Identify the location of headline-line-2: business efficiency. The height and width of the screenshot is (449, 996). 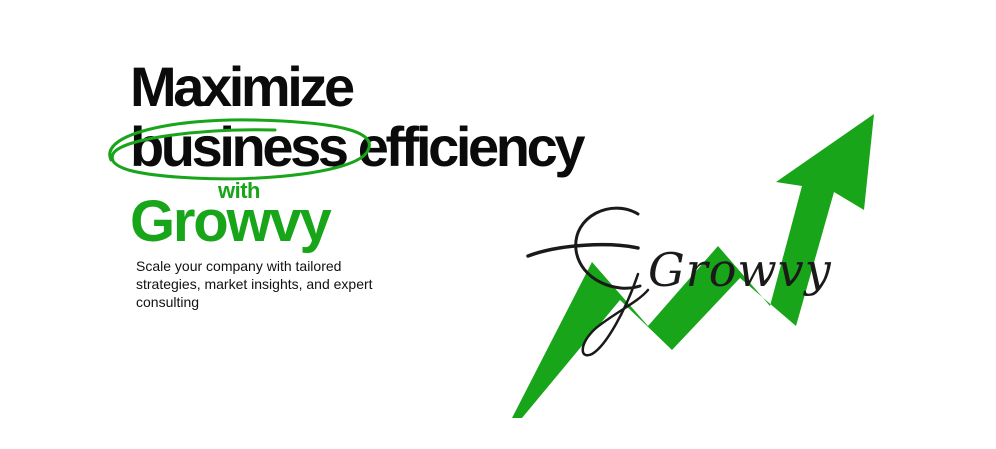
(357, 146).